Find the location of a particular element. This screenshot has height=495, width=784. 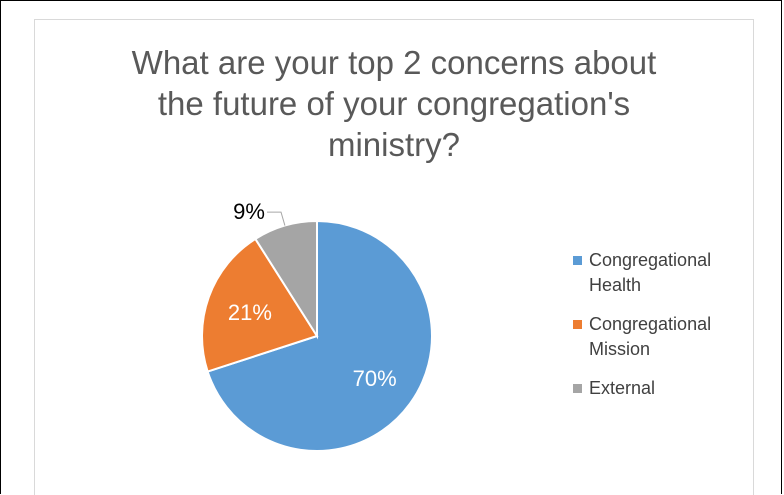

leader-line-external is located at coordinates (276, 218).